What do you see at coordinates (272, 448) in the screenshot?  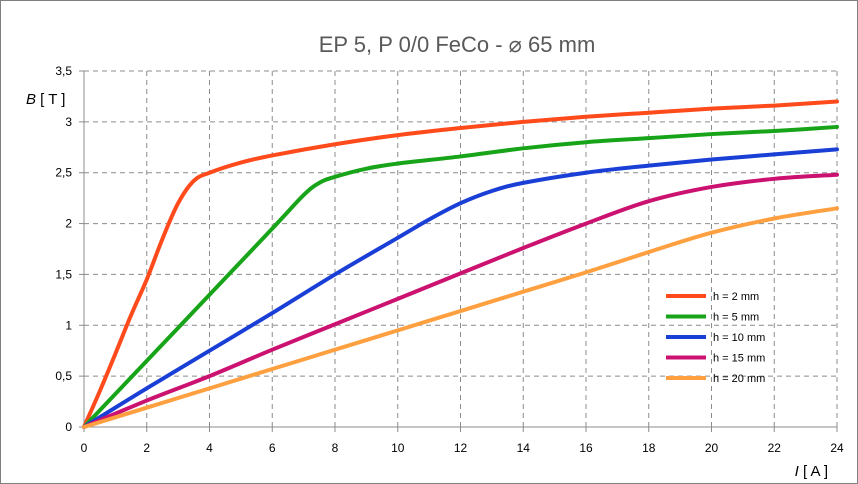 I see `x-tick-label: 6` at bounding box center [272, 448].